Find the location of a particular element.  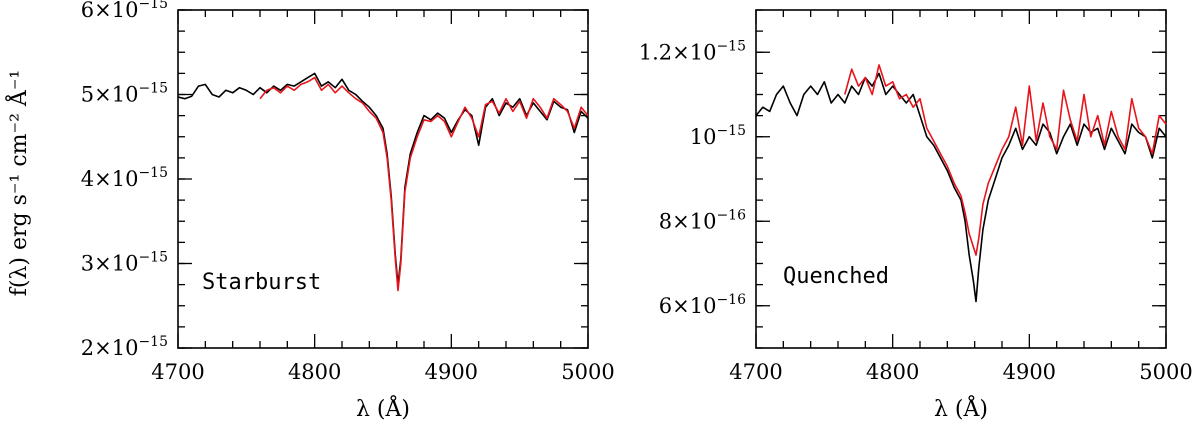

starburst-y-tick-label: 4×10⁻¹⁵ is located at coordinates (124, 178).